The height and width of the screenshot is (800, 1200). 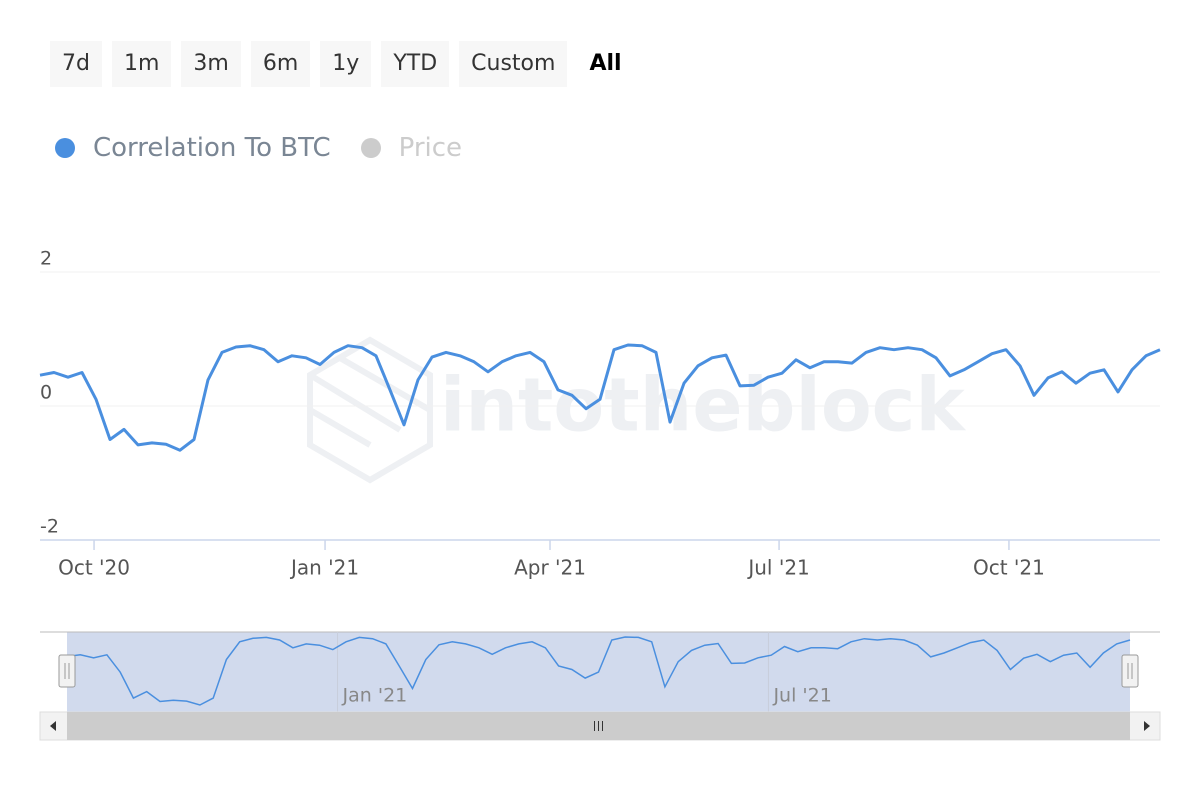 I want to click on range-button: All, so click(x=605, y=64).